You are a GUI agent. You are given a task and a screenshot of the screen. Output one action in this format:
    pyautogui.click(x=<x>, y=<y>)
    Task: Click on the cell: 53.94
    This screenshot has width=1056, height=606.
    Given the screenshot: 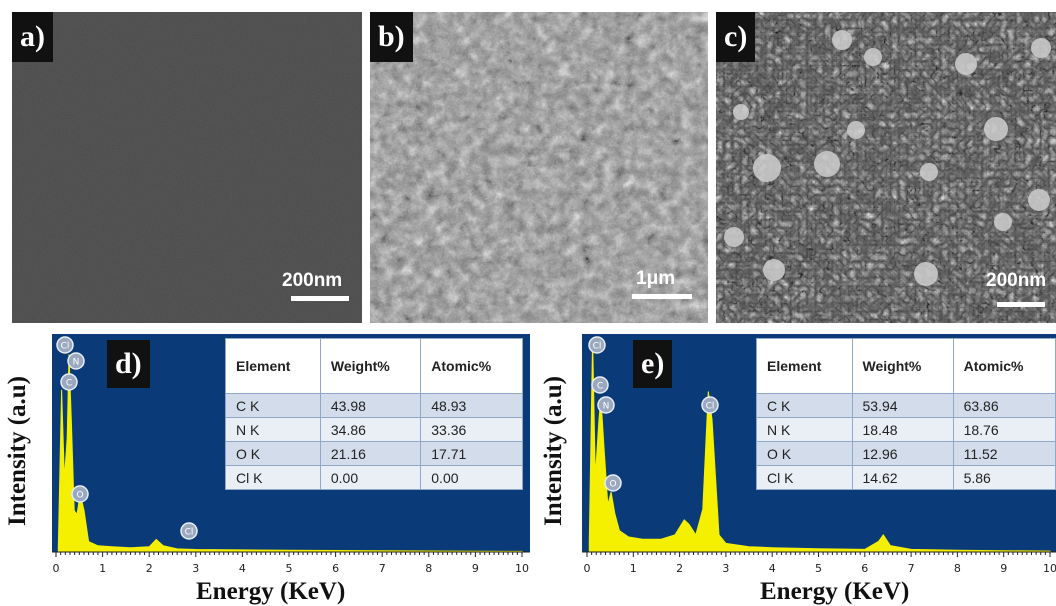 What is the action you would take?
    pyautogui.click(x=902, y=405)
    